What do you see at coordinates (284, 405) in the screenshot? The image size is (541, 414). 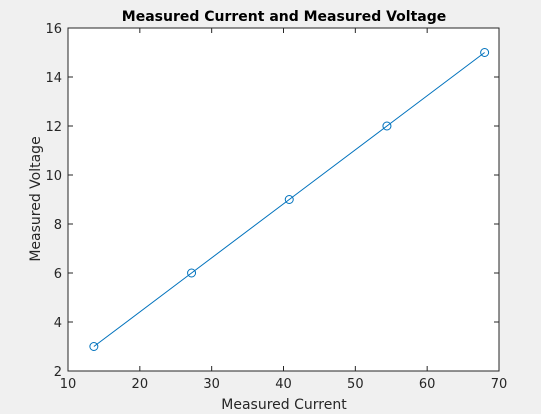 I see `x-axis-label: Measured Current` at bounding box center [284, 405].